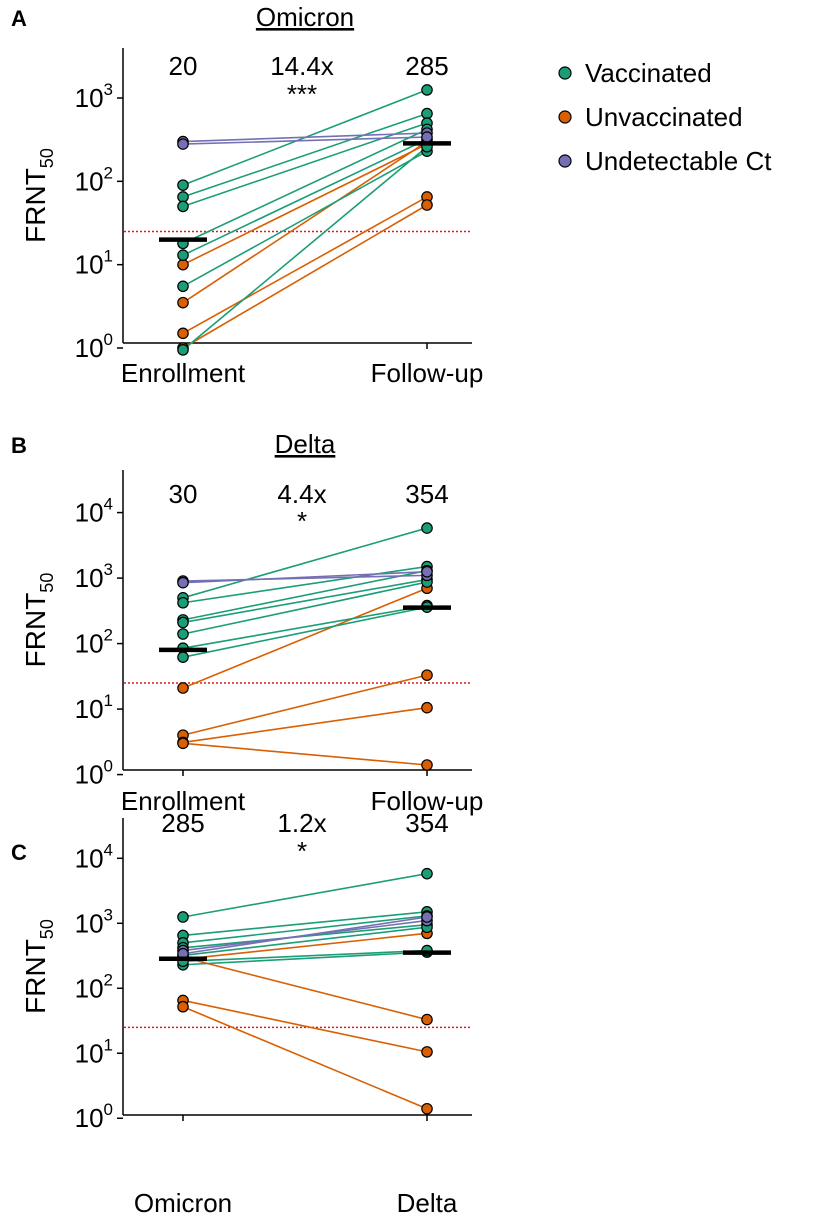 The image size is (817, 1226). I want to click on legend-label-unvaccinated: Unvaccinated, so click(664, 117).